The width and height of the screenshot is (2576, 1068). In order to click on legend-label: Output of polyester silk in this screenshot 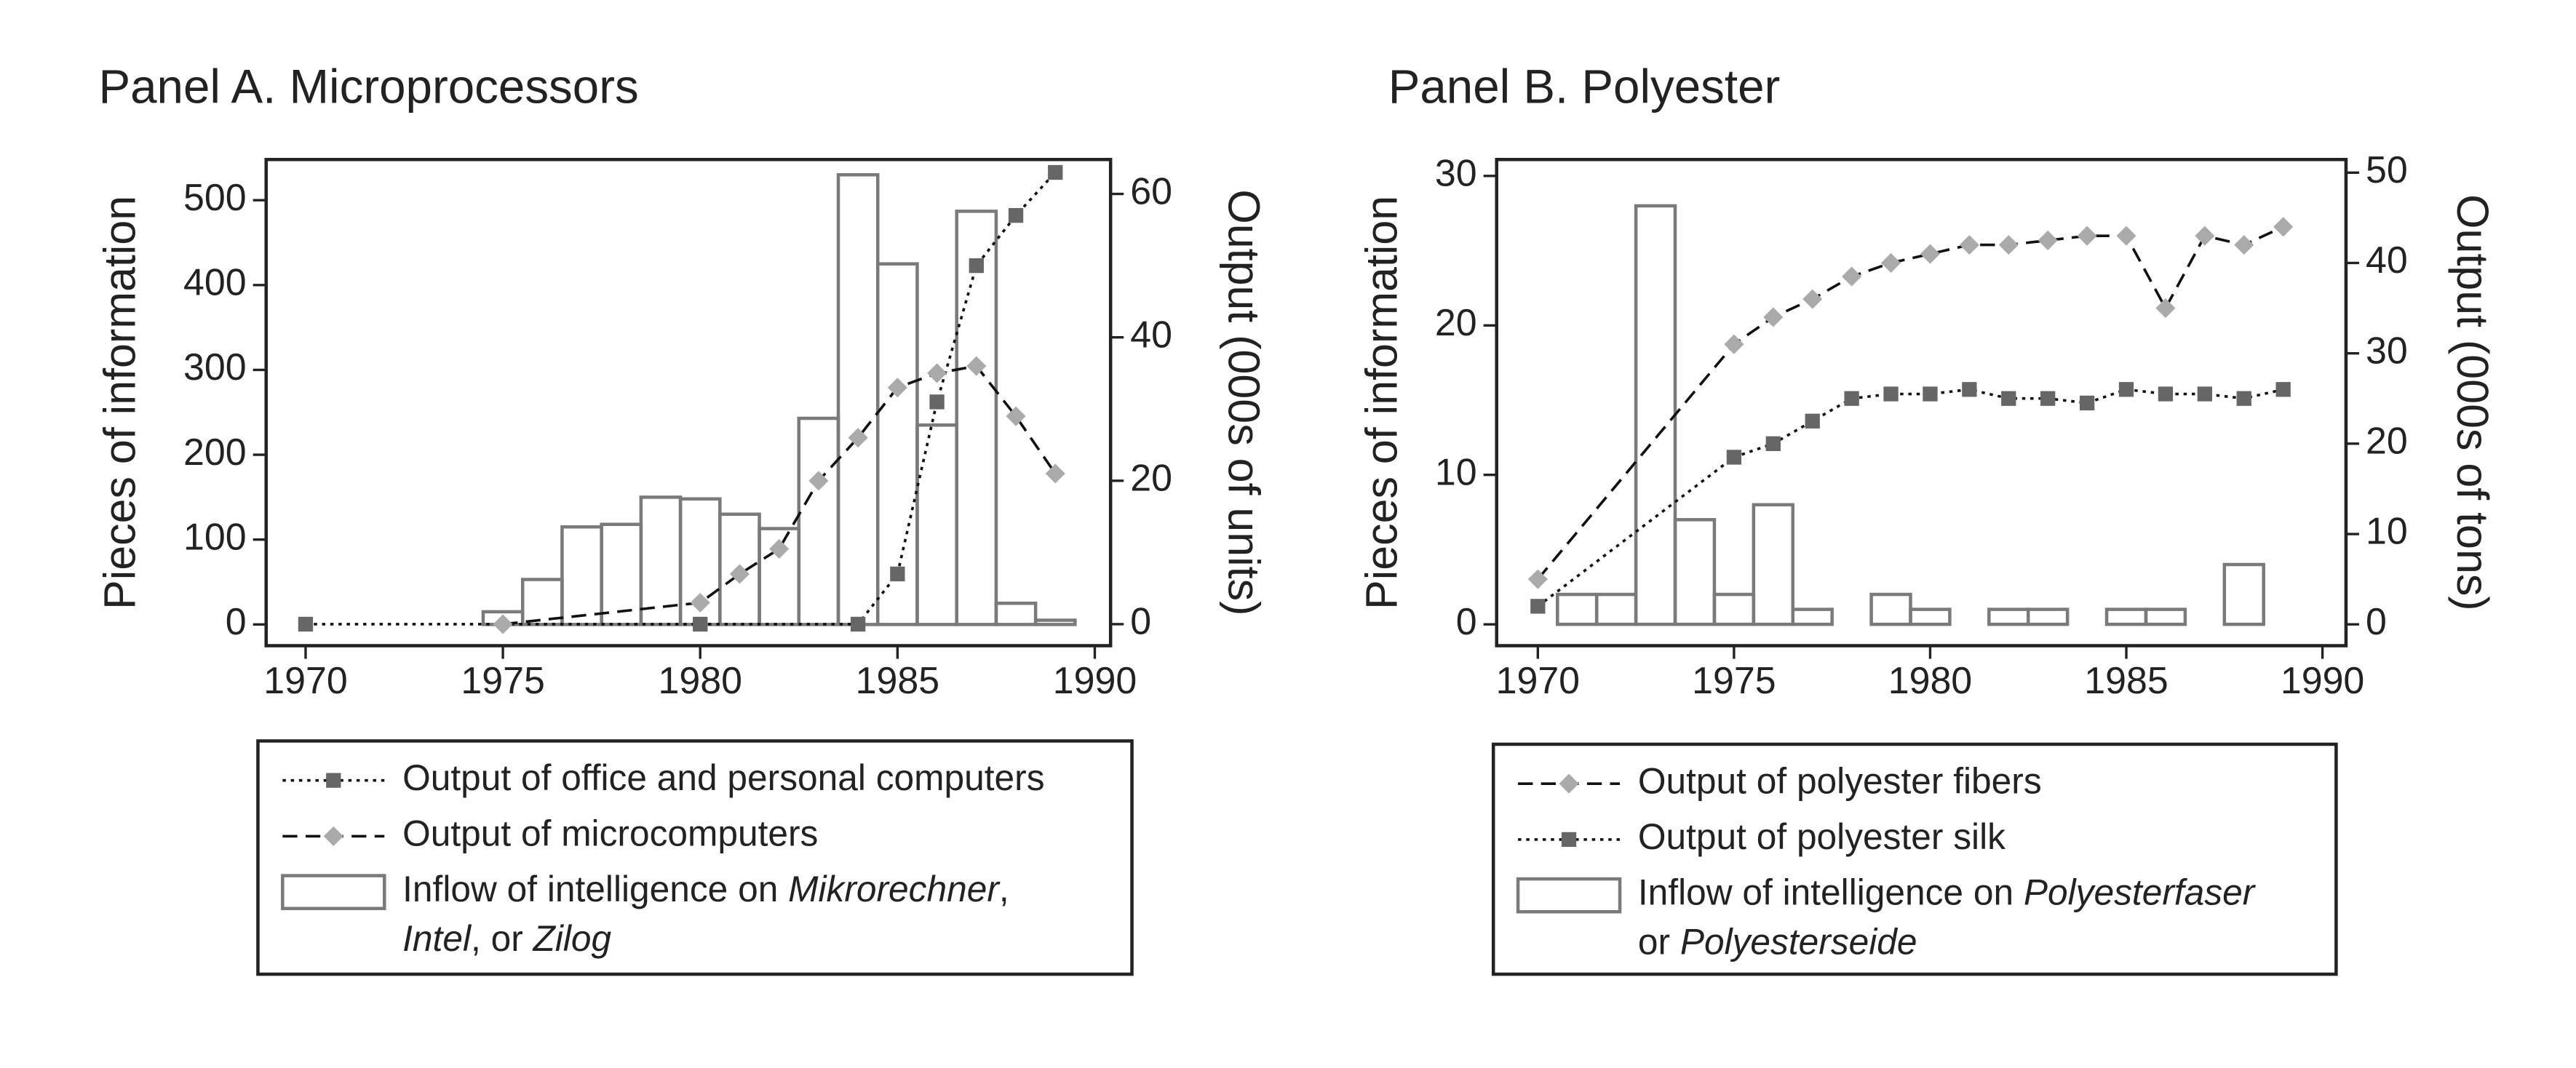, I will do `click(1821, 836)`.